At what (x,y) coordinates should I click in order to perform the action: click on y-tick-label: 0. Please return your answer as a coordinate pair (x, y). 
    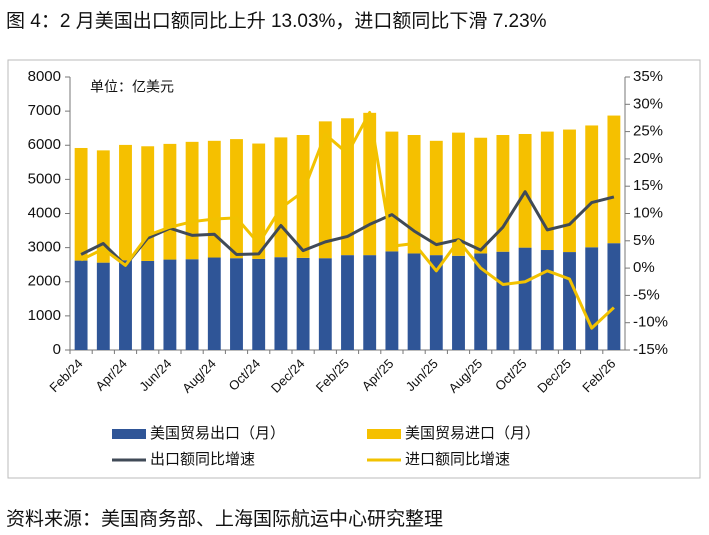
    Looking at the image, I should click on (57, 349).